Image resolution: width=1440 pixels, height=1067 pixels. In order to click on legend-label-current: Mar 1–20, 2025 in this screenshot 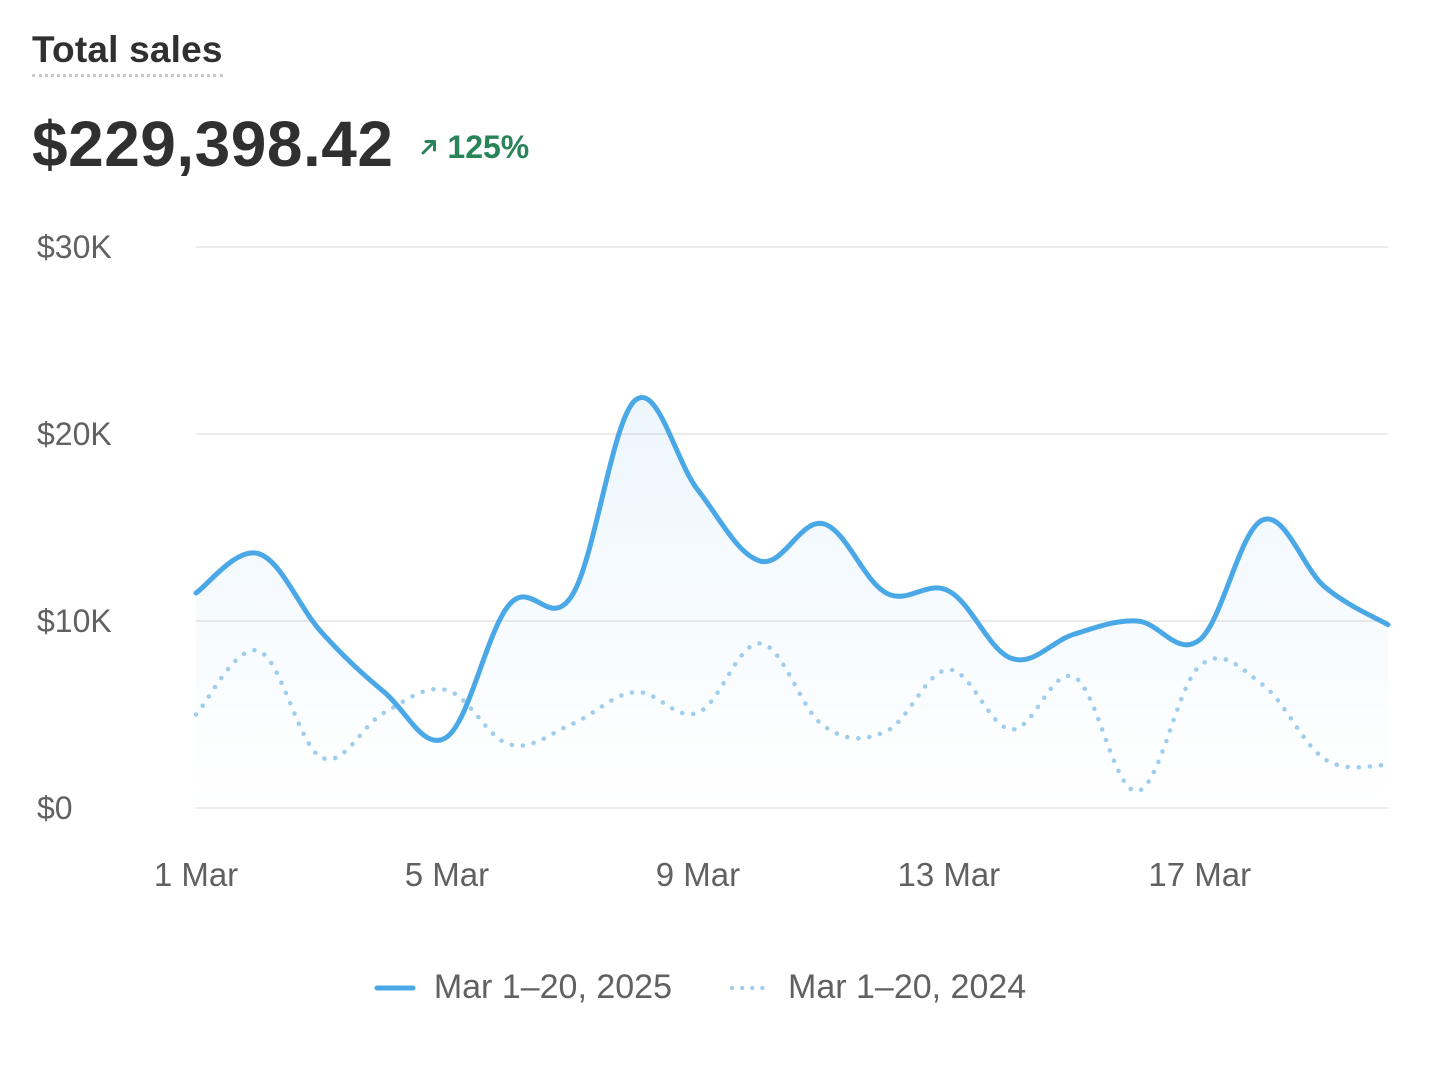, I will do `click(552, 987)`.